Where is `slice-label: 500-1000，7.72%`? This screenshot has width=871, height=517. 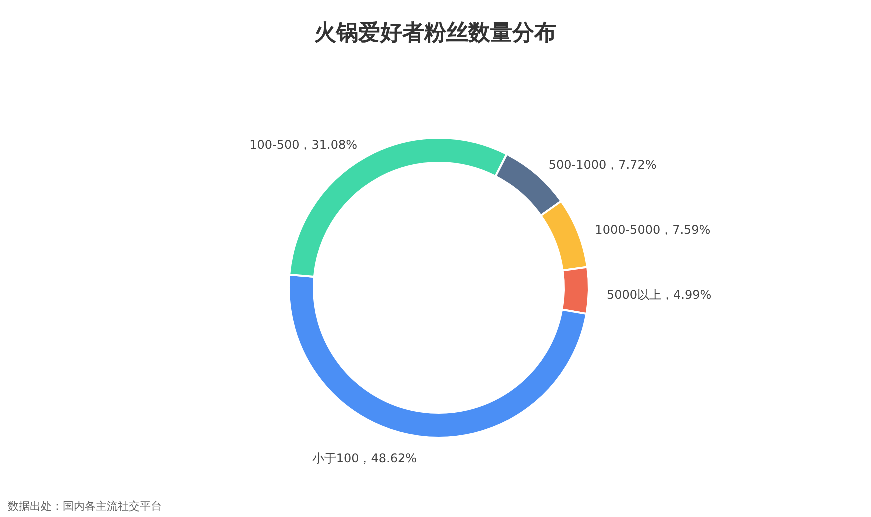 slice-label: 500-1000，7.72% is located at coordinates (602, 165).